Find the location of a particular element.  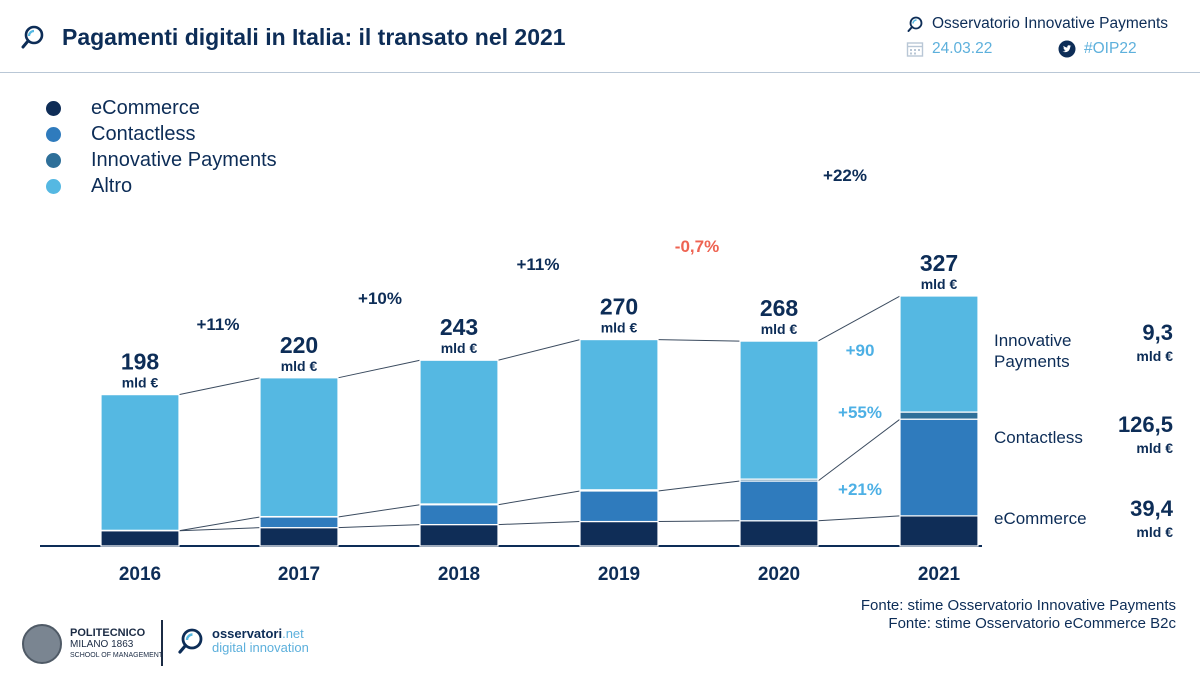

bar-ecommerce-2017 is located at coordinates (299, 537).